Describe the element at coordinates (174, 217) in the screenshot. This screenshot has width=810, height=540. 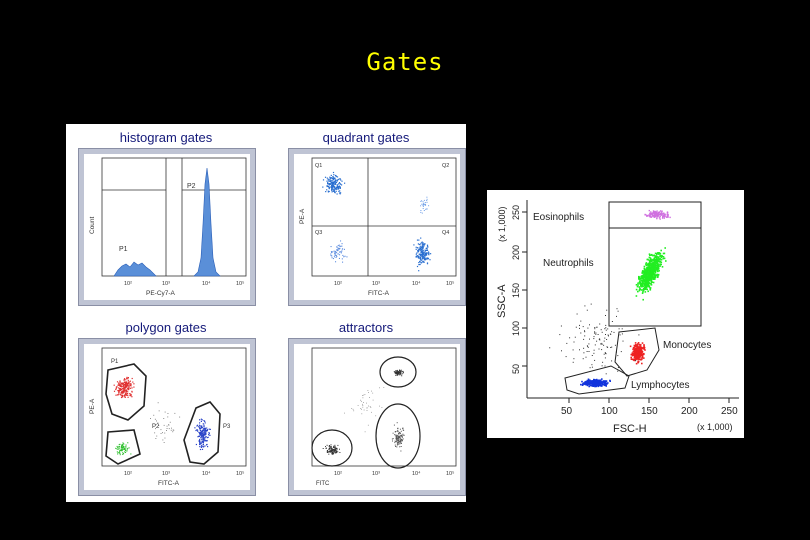
I see `histogram-axes` at that location.